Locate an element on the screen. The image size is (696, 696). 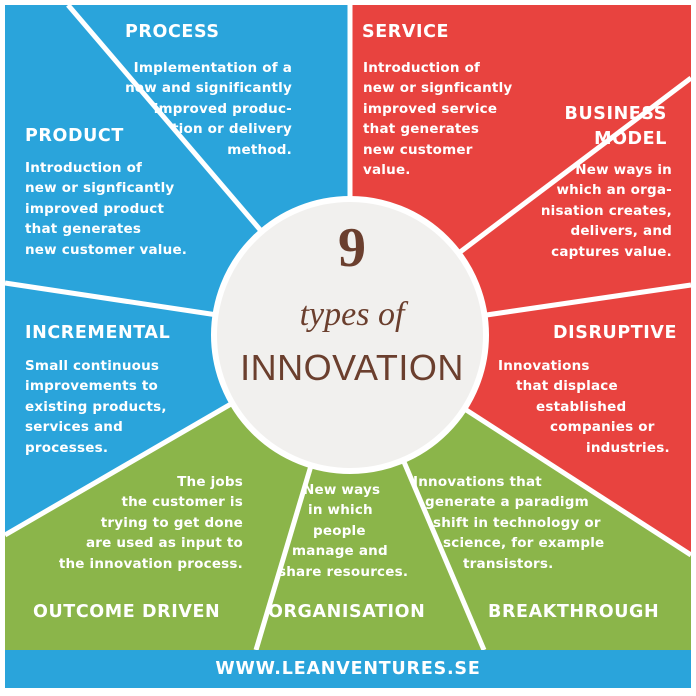
business-model-title-line: MODEL is located at coordinates (630, 139).